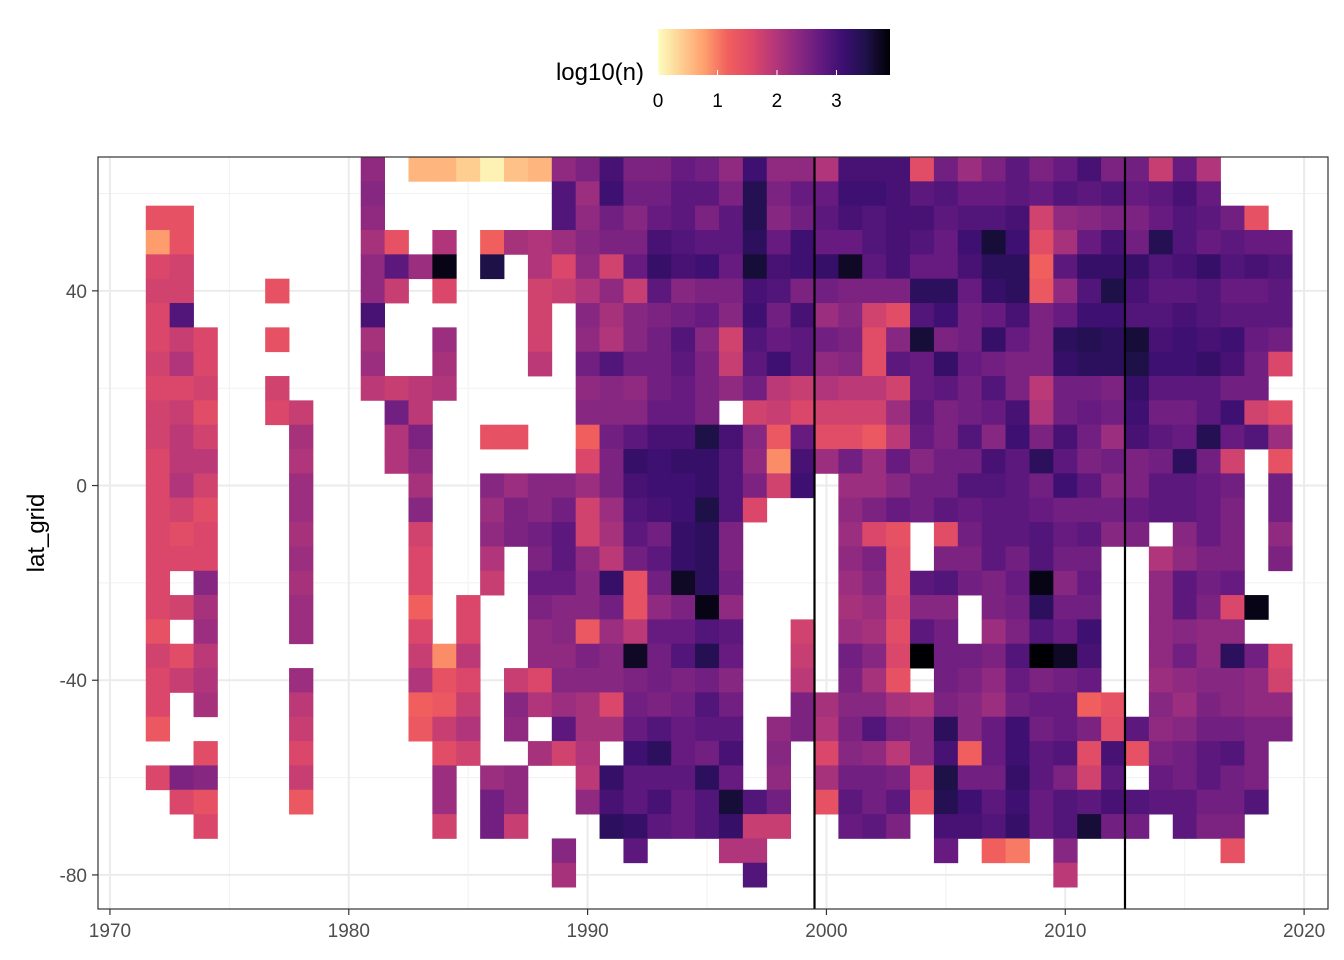 The image size is (1344, 960). Describe the element at coordinates (587, 931) in the screenshot. I see `x-tick-label: 1990` at that location.